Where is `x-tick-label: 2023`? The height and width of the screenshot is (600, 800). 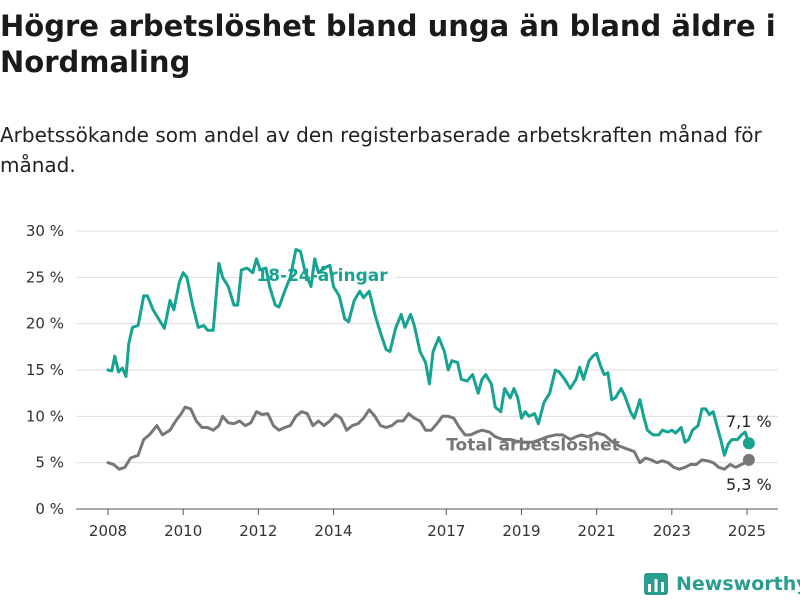 x-tick-label: 2023 is located at coordinates (672, 531).